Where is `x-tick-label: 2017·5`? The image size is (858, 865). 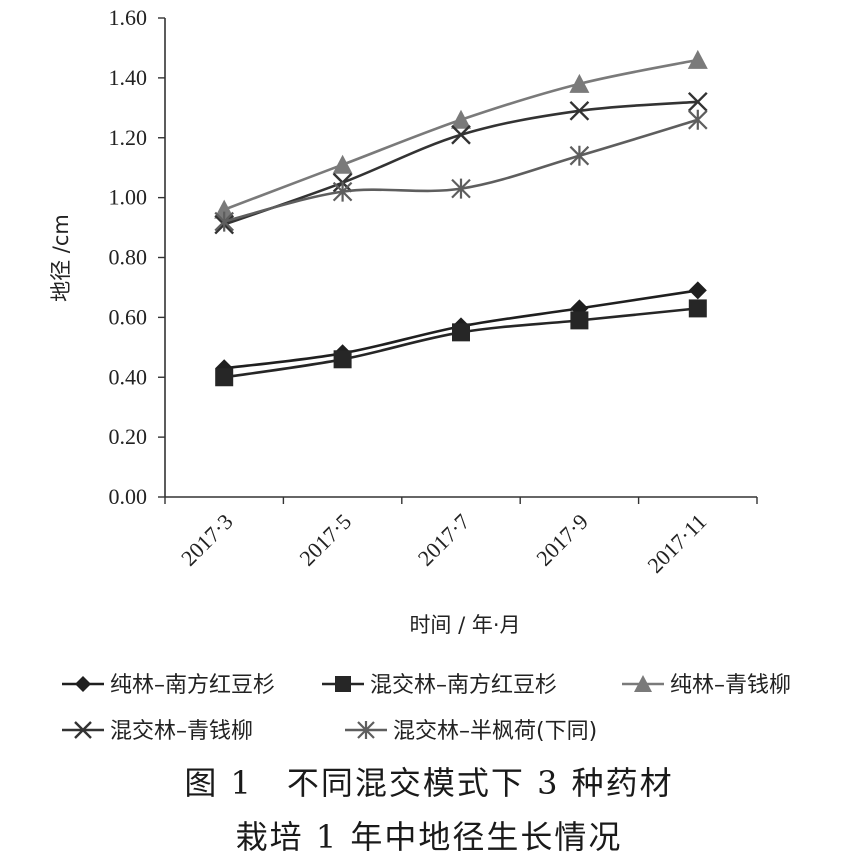
x-tick-label: 2017·5 is located at coordinates (325, 540).